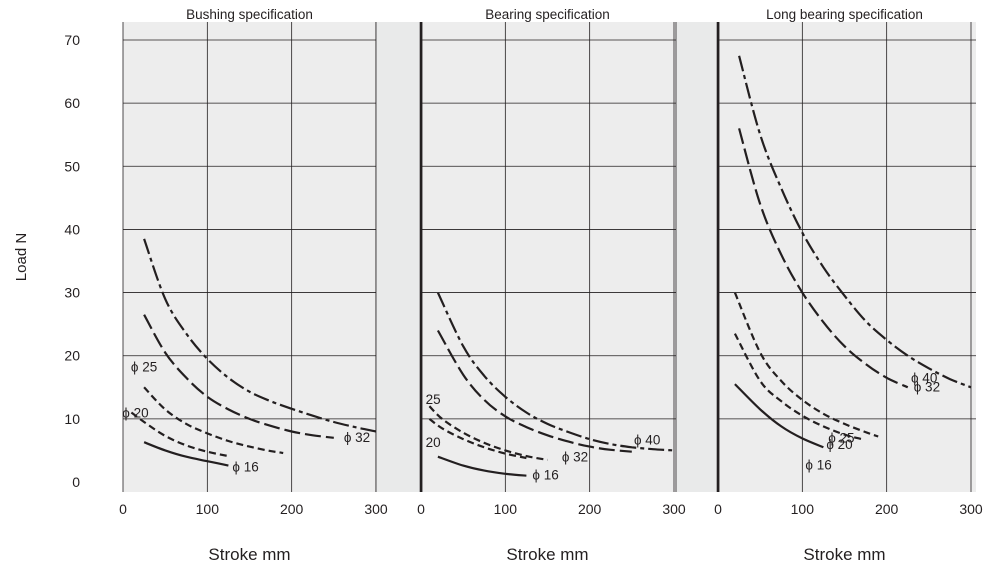 The image size is (986, 573). What do you see at coordinates (72, 229) in the screenshot?
I see `y-tick-label: 40` at bounding box center [72, 229].